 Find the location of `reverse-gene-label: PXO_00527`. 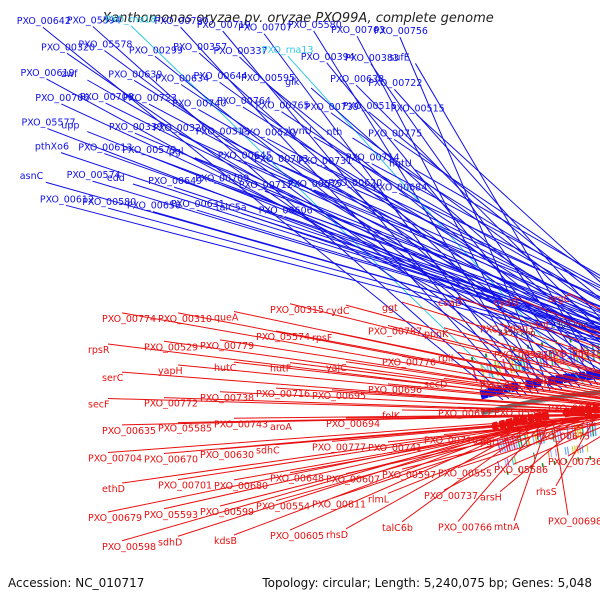

reverse-gene-label: PXO_00527 is located at coordinates (521, 355).